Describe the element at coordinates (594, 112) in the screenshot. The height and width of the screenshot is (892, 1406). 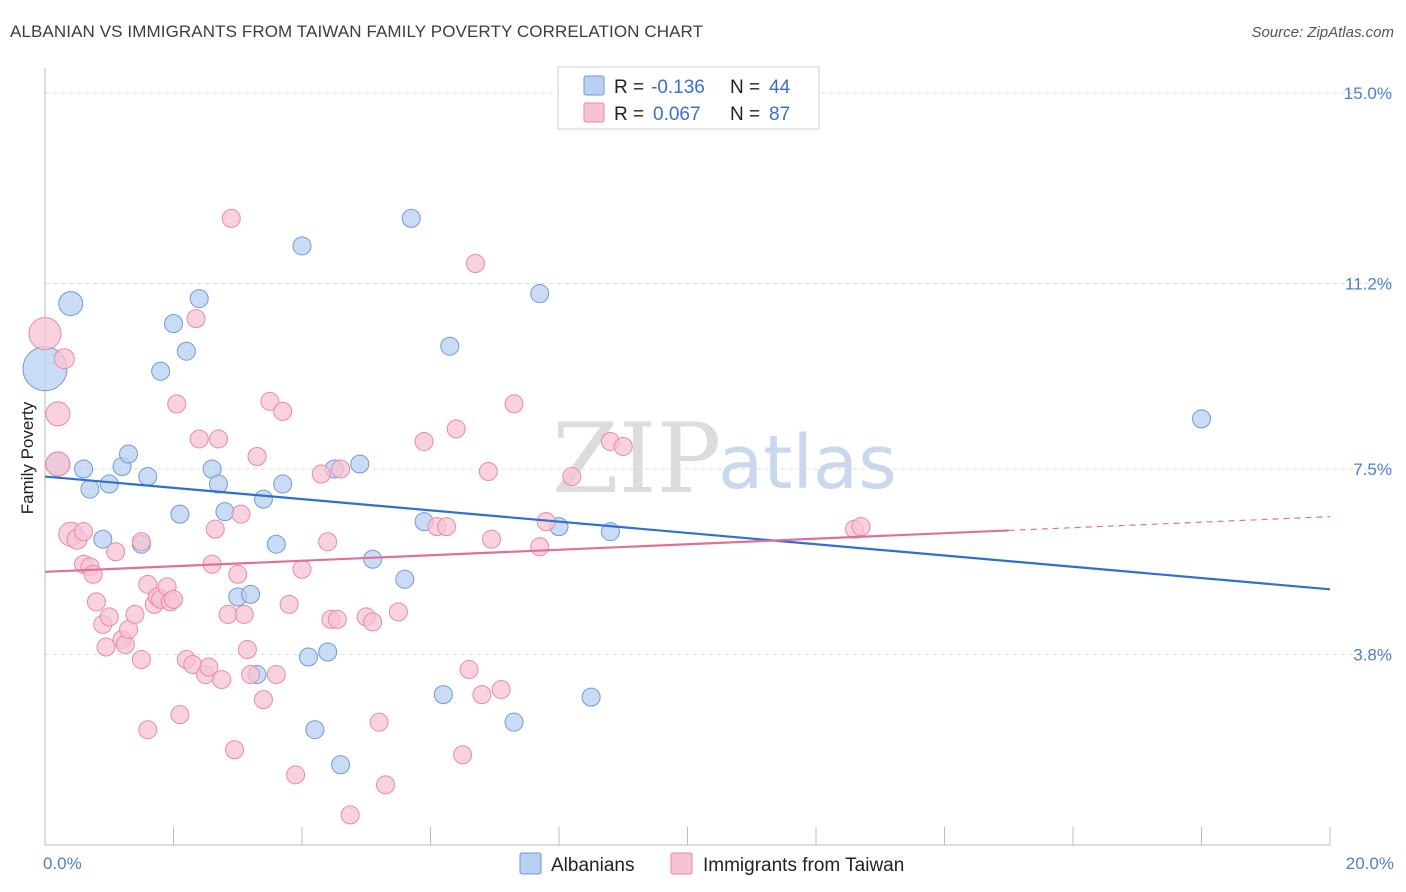
I see `legend-swatch-taiwan` at that location.